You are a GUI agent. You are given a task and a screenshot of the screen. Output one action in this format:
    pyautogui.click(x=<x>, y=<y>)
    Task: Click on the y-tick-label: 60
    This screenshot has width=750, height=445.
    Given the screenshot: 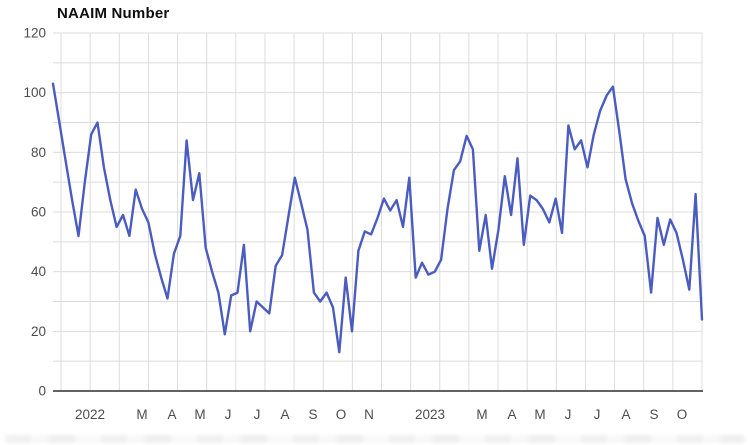 What is the action you would take?
    pyautogui.click(x=38, y=212)
    